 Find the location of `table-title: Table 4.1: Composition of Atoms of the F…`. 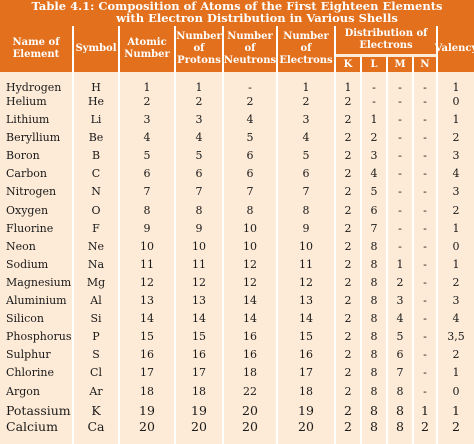

table-title: Table 4.1: Composition of Atoms of the F… is located at coordinates (237, 13).